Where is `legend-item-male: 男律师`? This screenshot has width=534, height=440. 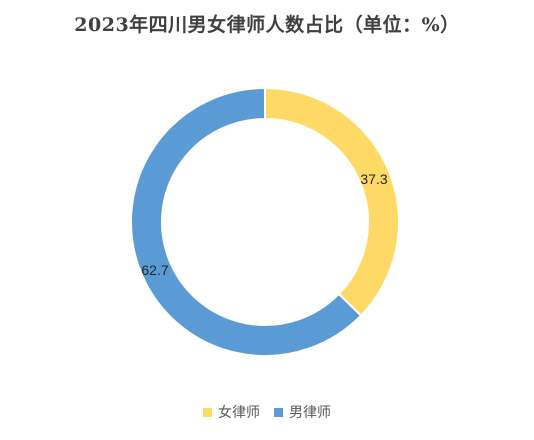 legend-item-male: 男律师 is located at coordinates (302, 412).